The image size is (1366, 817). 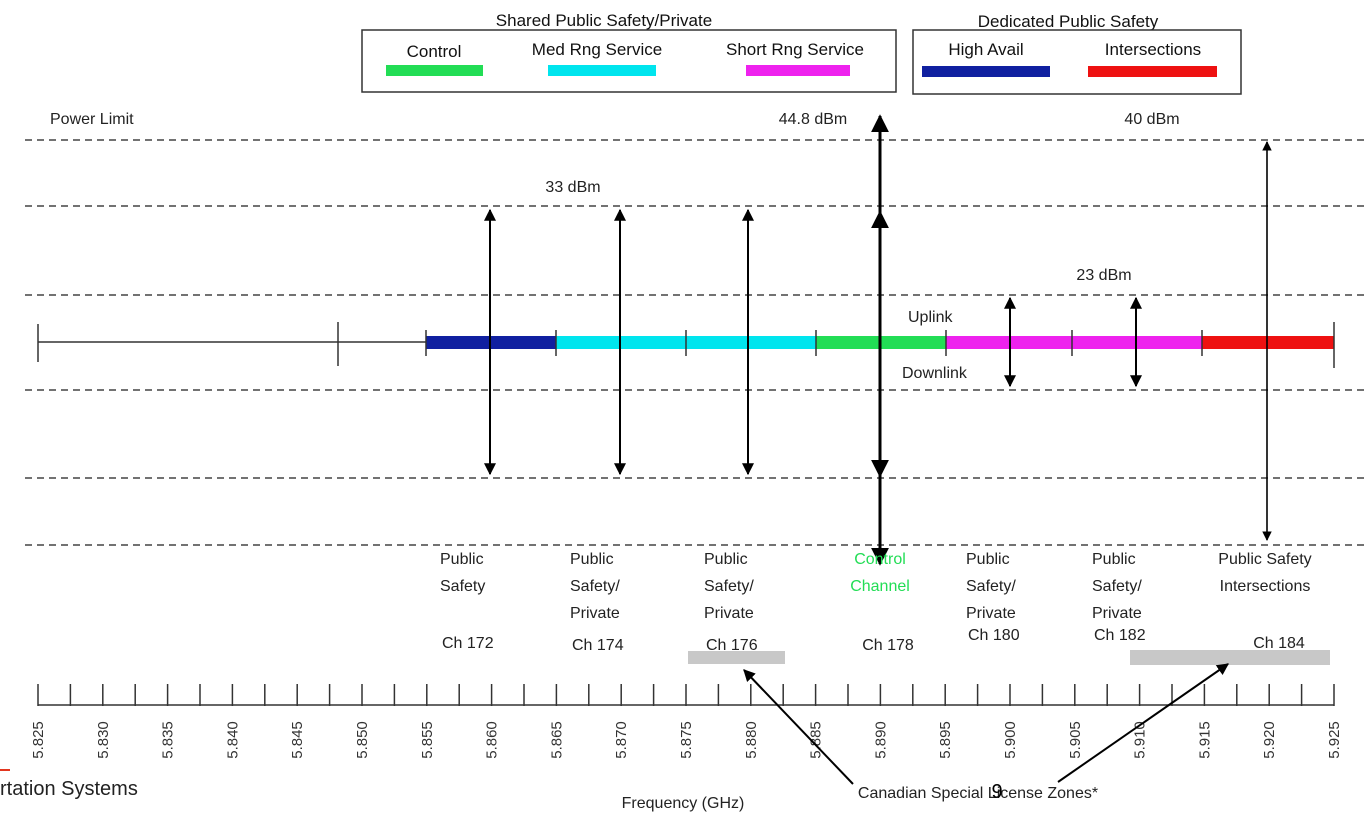 What do you see at coordinates (732, 645) in the screenshot?
I see `channel-number-label: Ch 176` at bounding box center [732, 645].